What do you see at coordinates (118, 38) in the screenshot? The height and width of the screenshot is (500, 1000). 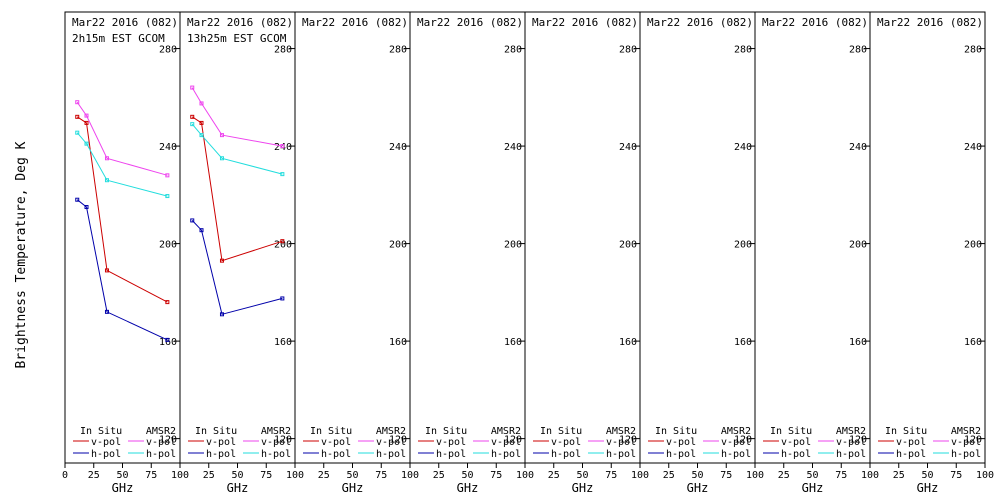 I see `panel-subtitle: 2h15m EST GCOM` at bounding box center [118, 38].